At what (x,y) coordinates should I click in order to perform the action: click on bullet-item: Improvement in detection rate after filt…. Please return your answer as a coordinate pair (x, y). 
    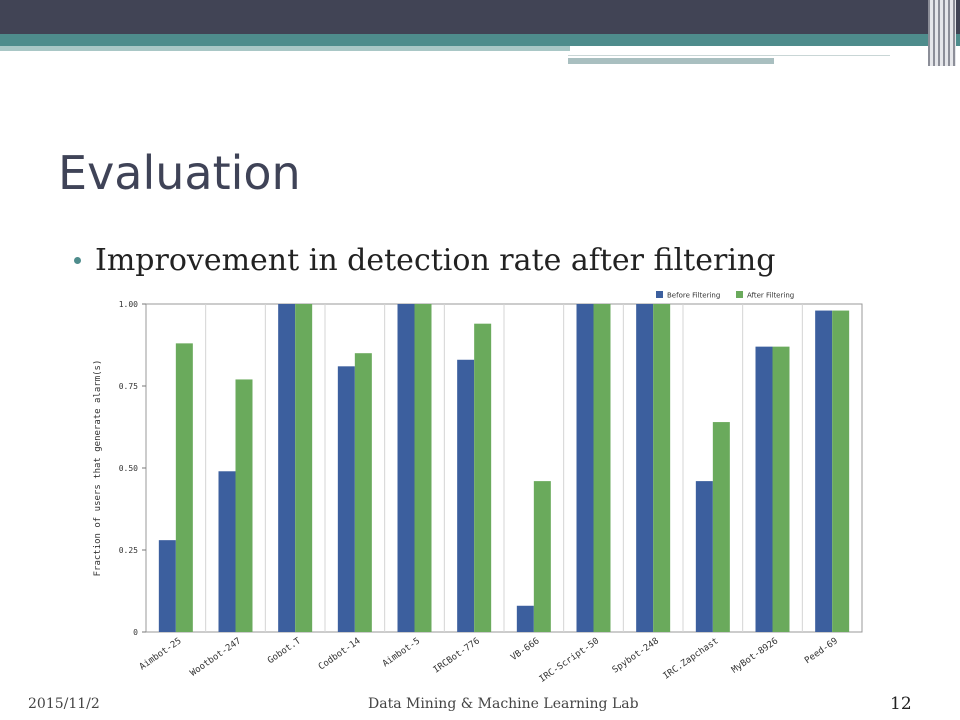
    Looking at the image, I should click on (424, 260).